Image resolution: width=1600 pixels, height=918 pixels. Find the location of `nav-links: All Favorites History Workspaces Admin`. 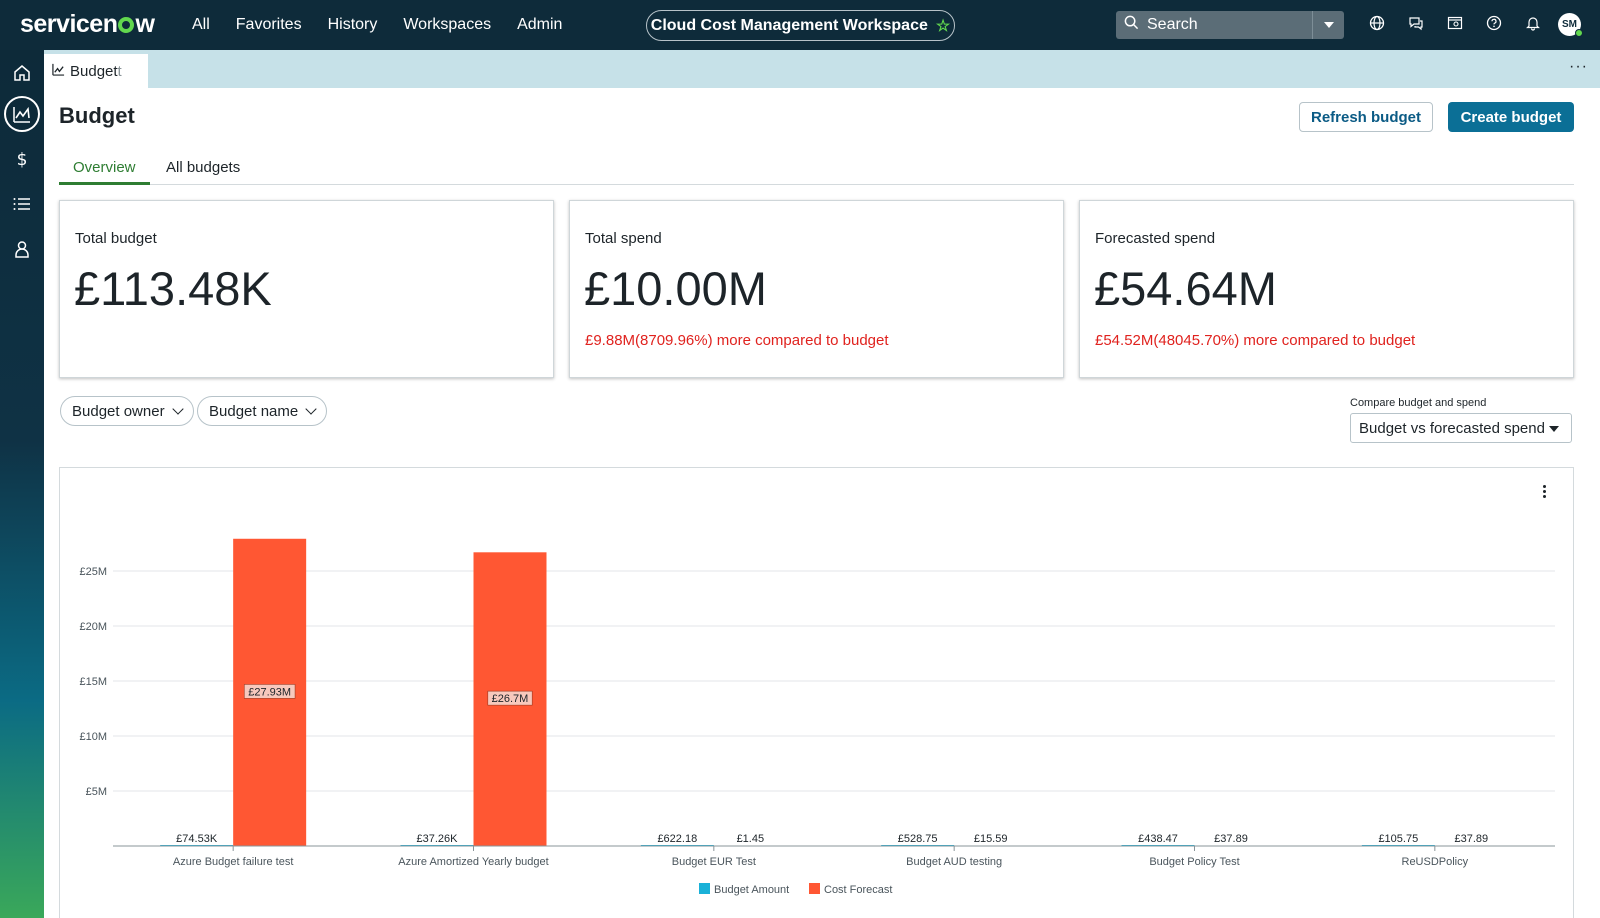

nav-links: All Favorites History Workspaces Admin is located at coordinates (390, 25).